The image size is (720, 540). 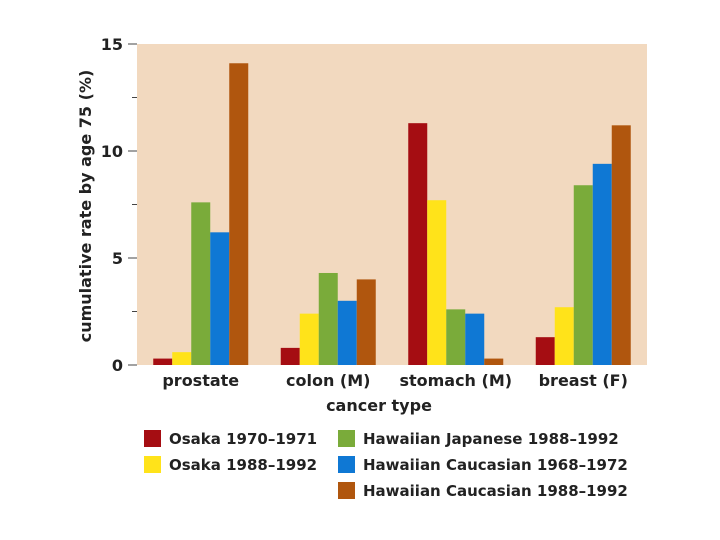 I want to click on y-axis-title: cumulative rate by age 75 (%), so click(x=85, y=206).